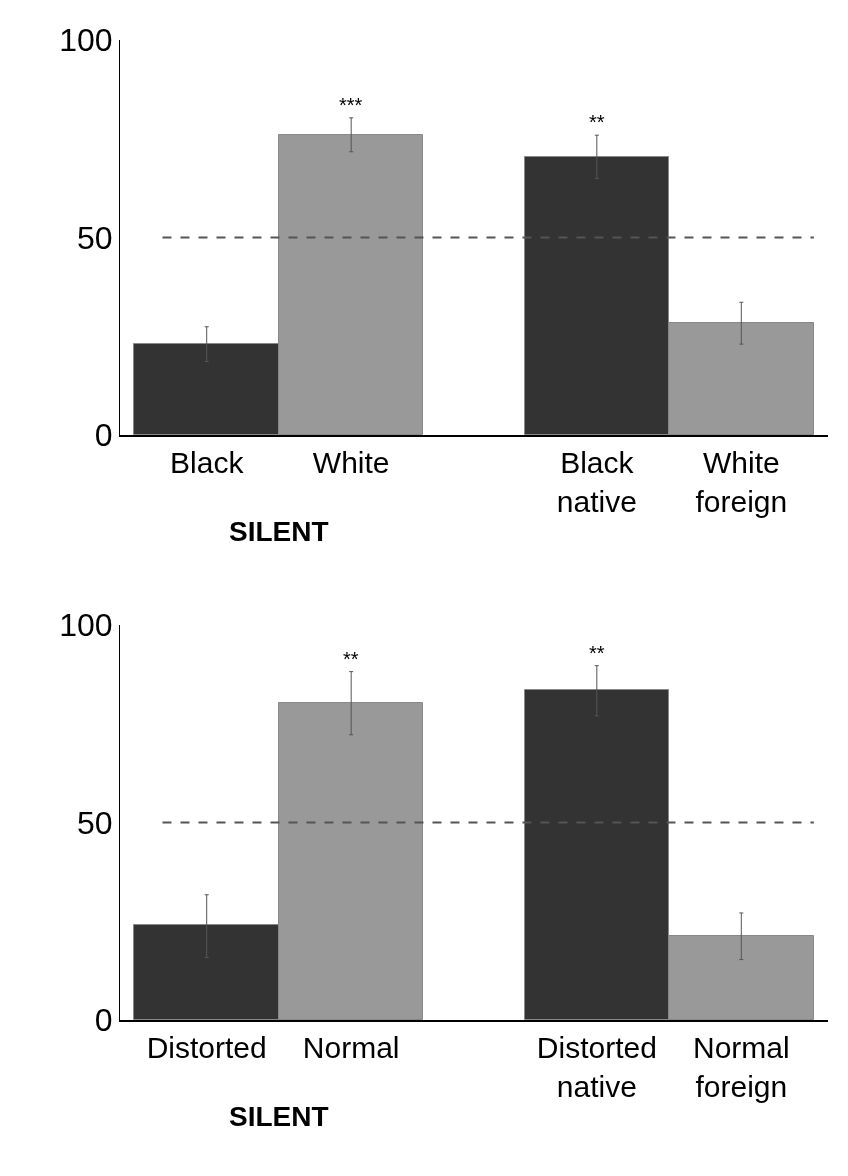  Describe the element at coordinates (741, 1067) in the screenshot. I see `x-tick-label: Normal foreign` at that location.